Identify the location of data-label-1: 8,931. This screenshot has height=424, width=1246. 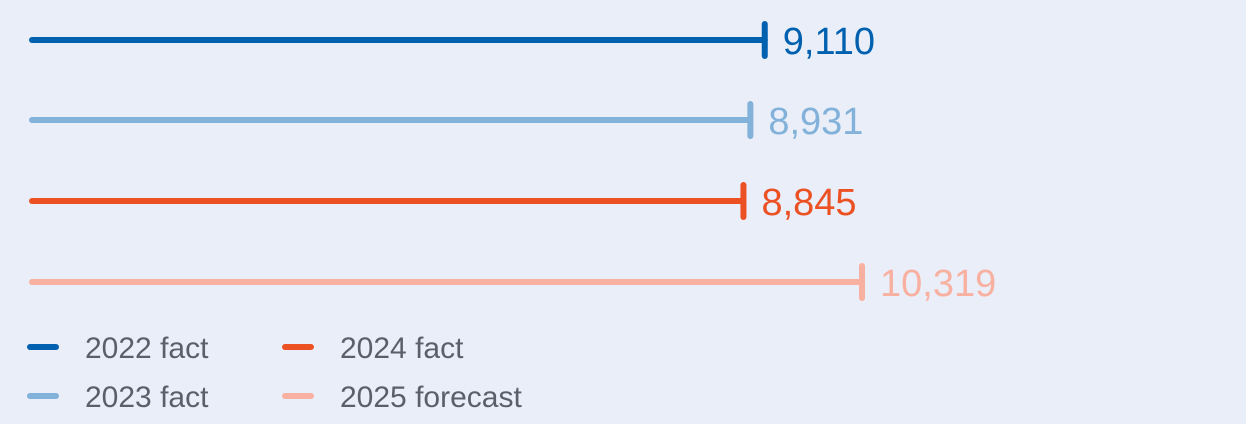
(815, 122).